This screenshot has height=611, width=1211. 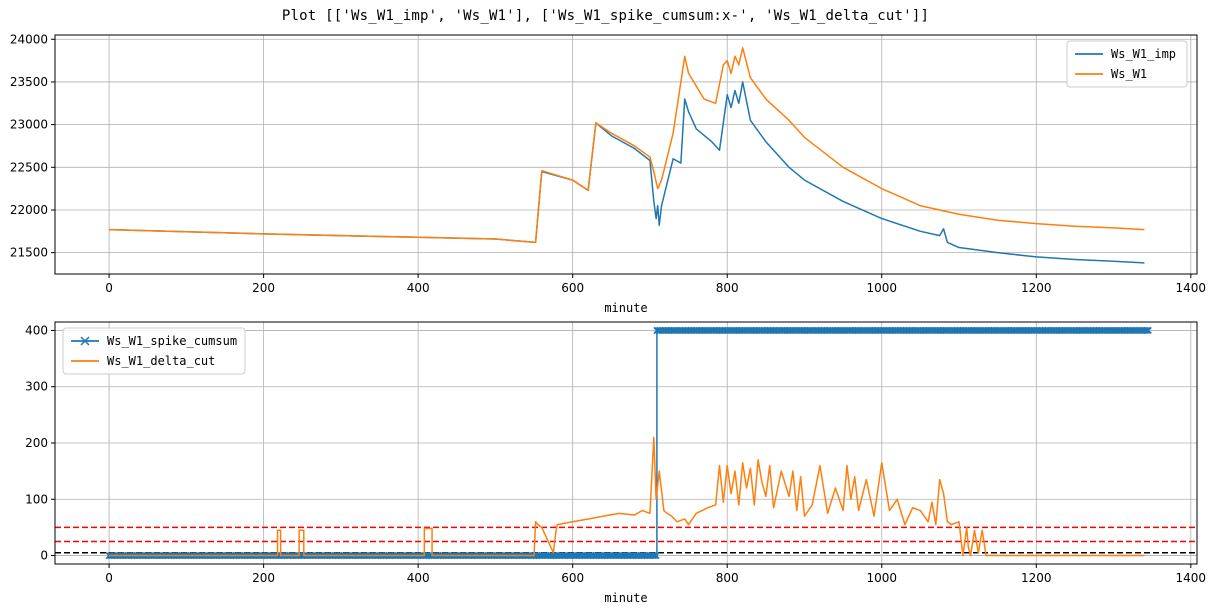 I want to click on legend-label-1: Ws_W1, so click(x=1129, y=74).